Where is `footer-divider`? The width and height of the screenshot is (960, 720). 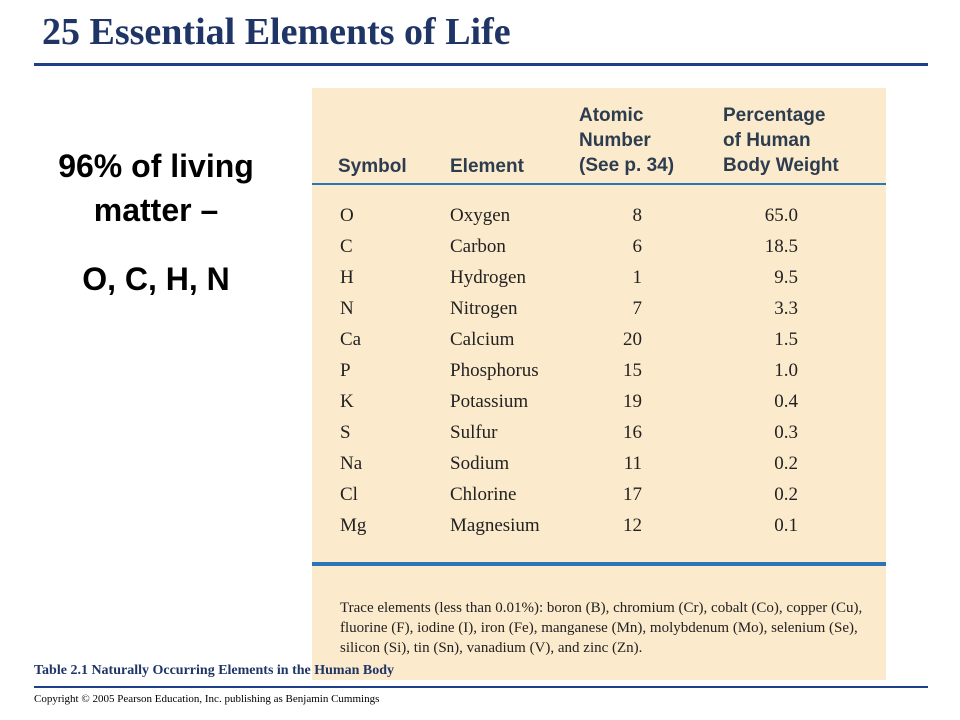 footer-divider is located at coordinates (481, 687).